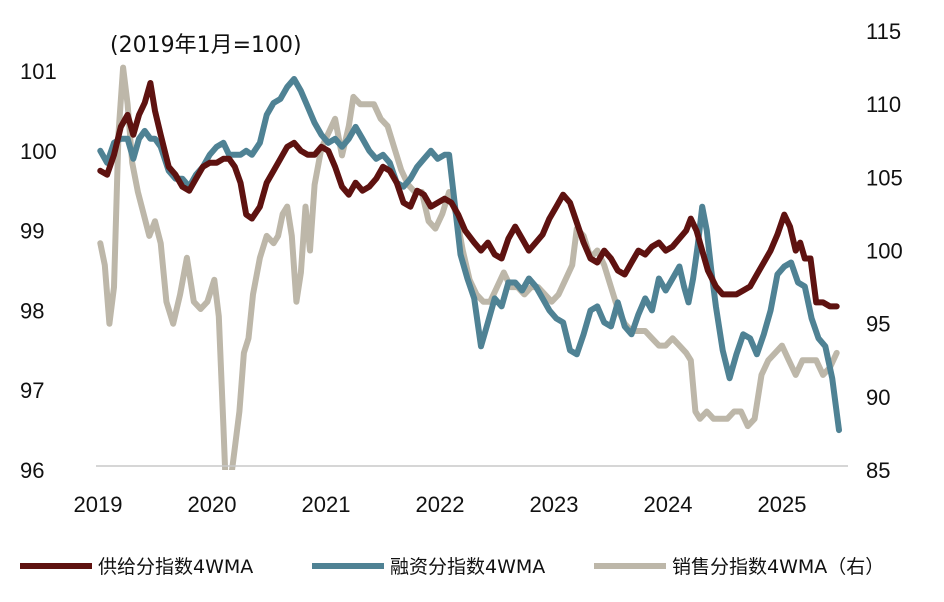 The height and width of the screenshot is (602, 944). I want to click on y-left-tick-label: 98, so click(32, 310).